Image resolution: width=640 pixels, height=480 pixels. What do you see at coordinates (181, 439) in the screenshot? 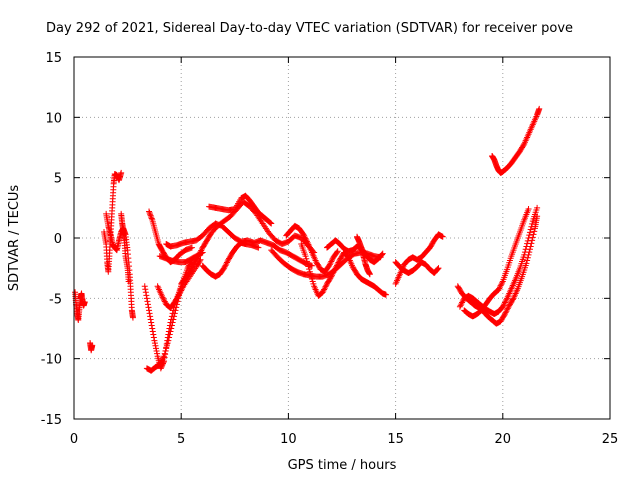
I see `x-tick-label: 5` at bounding box center [181, 439].